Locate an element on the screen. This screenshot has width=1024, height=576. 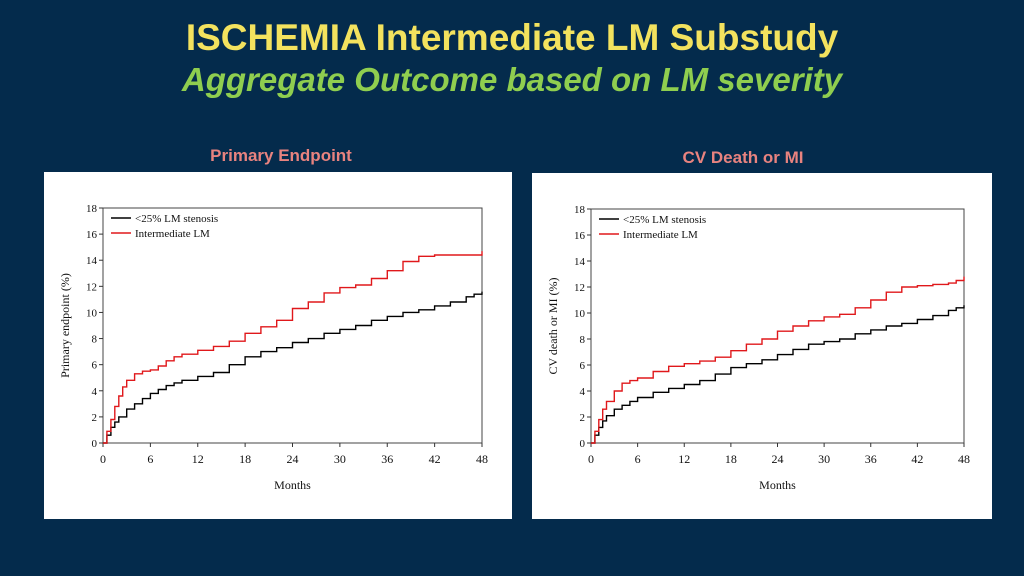
slide-subtitle: Aggregate Outcome based on LM severity is located at coordinates (512, 79).